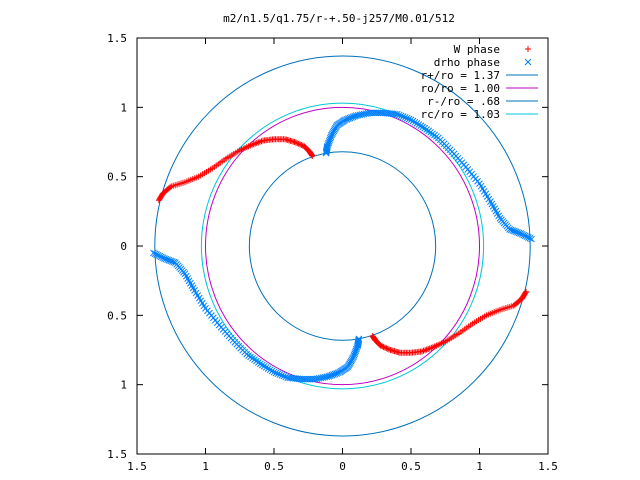 The height and width of the screenshot is (480, 640). I want to click on y-tick-label-1: 1.5, so click(117, 38).